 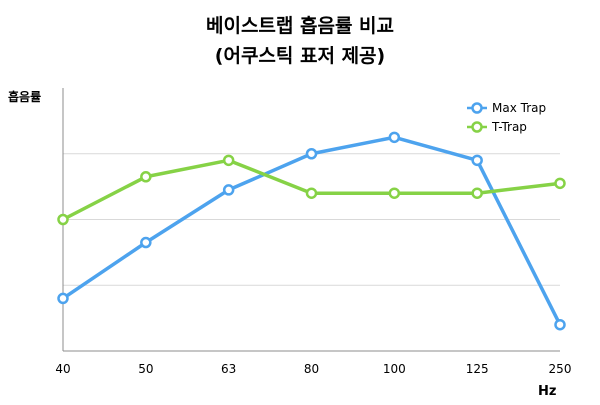 I want to click on x-tick-label: 50, so click(x=145, y=369).